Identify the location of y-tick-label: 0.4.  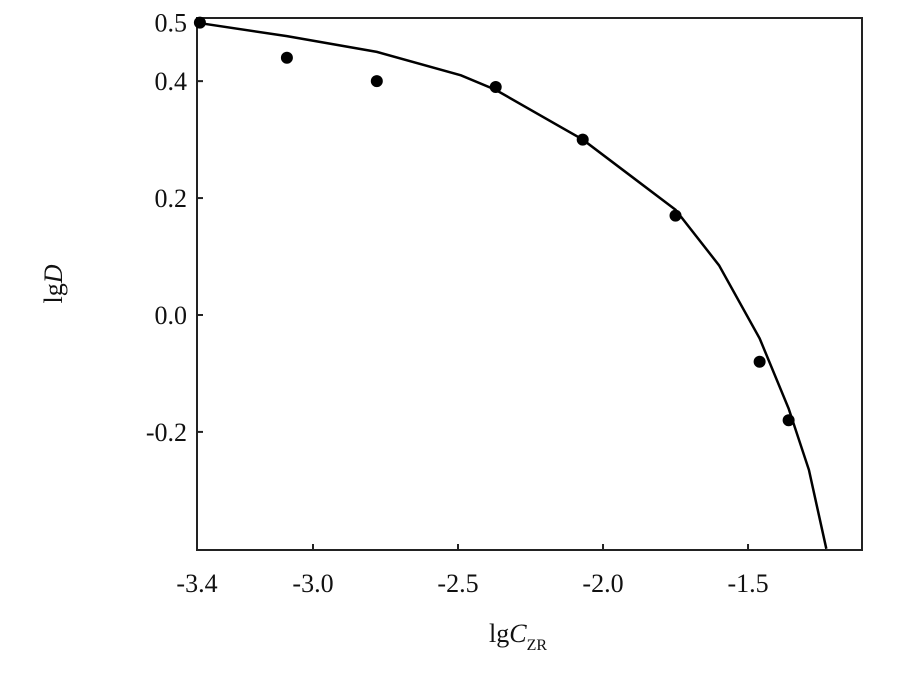
(171, 81).